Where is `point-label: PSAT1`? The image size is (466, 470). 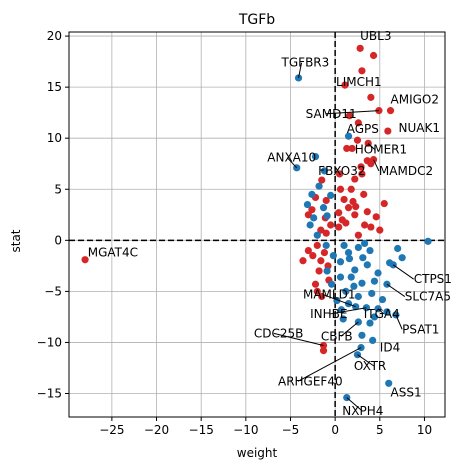 point-label: PSAT1 is located at coordinates (420, 329).